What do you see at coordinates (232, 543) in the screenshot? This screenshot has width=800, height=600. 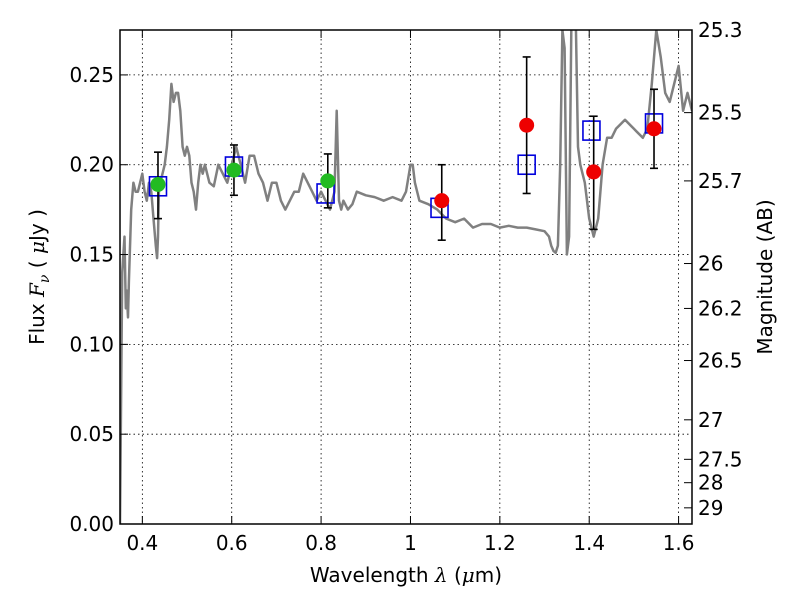 I see `x-tick-label: 0.6` at bounding box center [232, 543].